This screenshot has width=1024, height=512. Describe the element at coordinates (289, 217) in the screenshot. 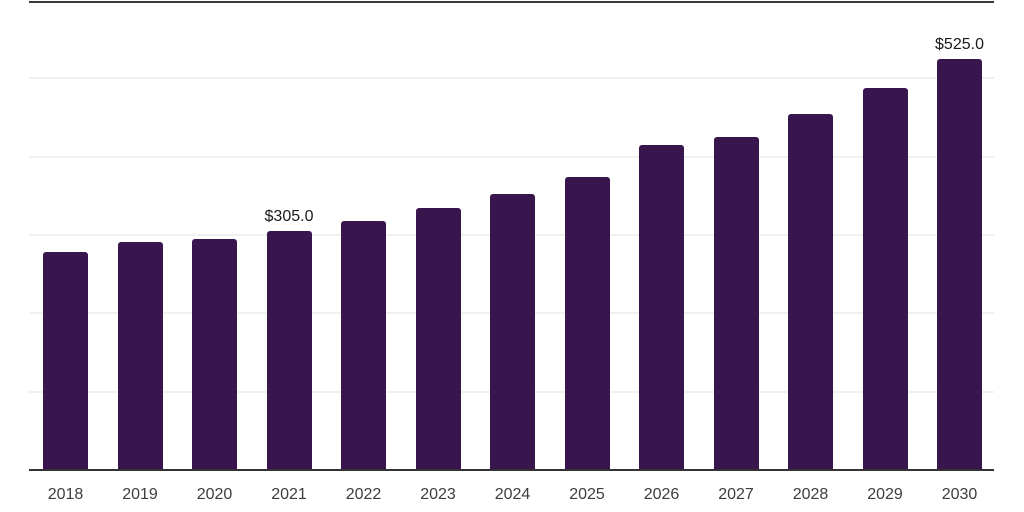

I see `bar-value-label: $305.0` at that location.